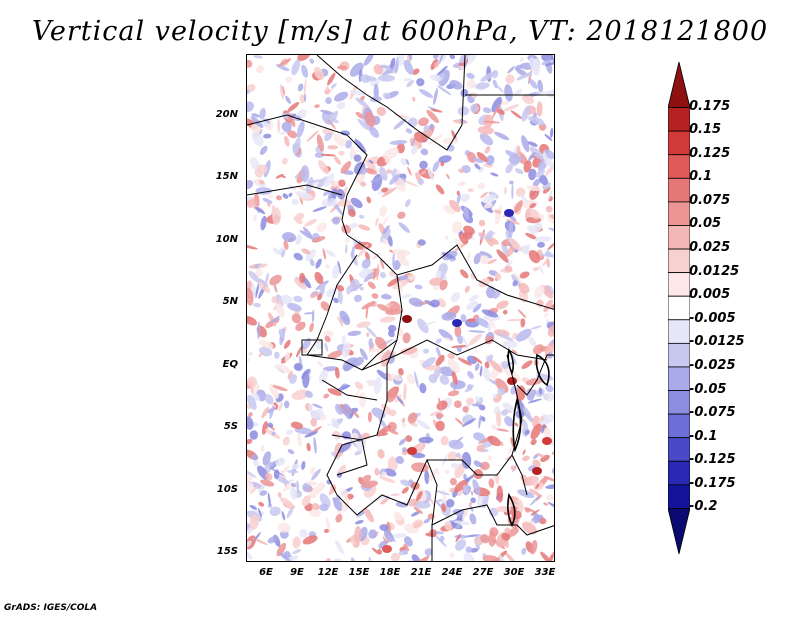 This screenshot has height=618, width=800. Describe the element at coordinates (421, 572) in the screenshot. I see `lon-tick-label: 21E` at that location.